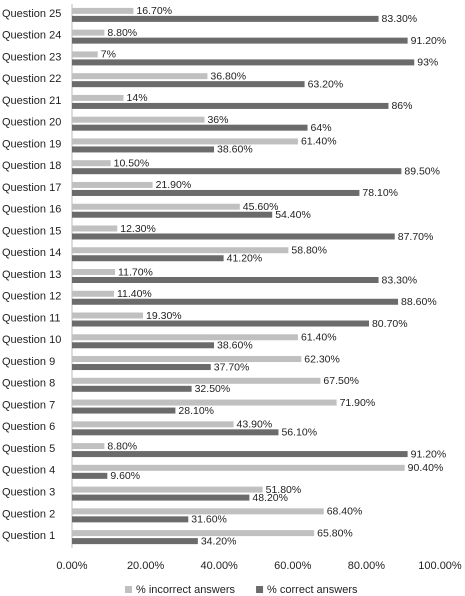 Image resolution: width=465 pixels, height=596 pixels. Describe the element at coordinates (31, 101) in the screenshot. I see `y-tick-label: Question 21` at that location.